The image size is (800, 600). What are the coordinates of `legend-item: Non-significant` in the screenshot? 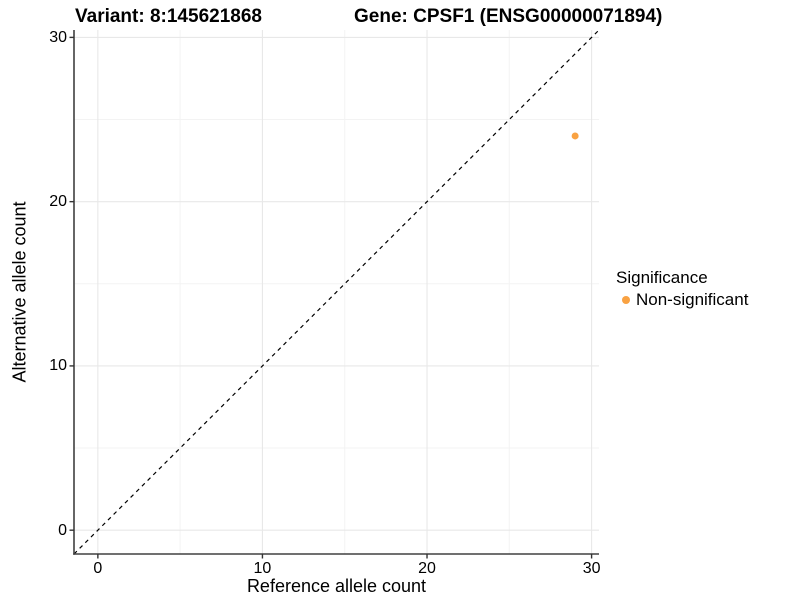 It's located at (681, 299).